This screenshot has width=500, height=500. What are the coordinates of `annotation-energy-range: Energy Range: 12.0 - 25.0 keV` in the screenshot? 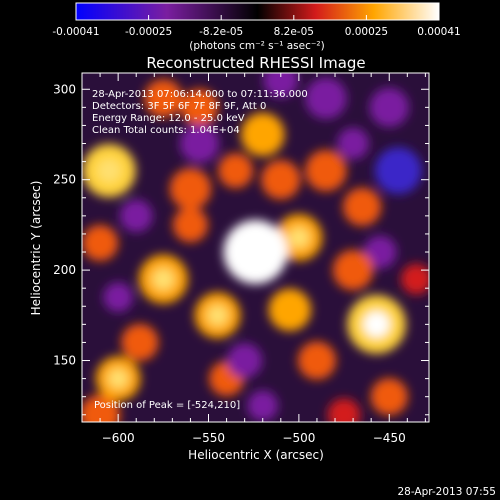 It's located at (168, 118).